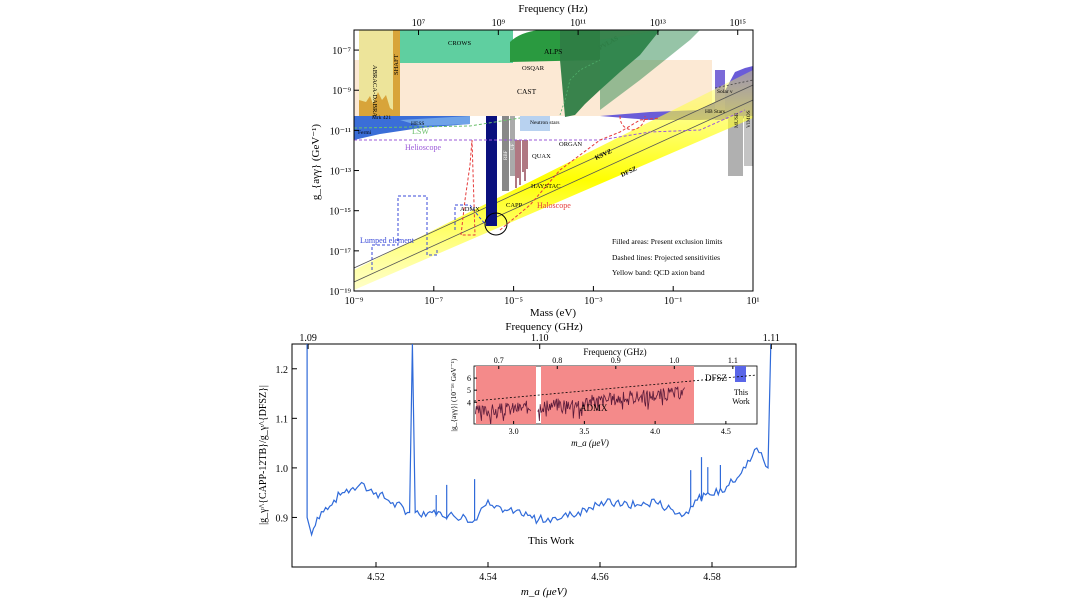  Describe the element at coordinates (420, 131) in the screenshot. I see `label-lsw: LSW` at that location.